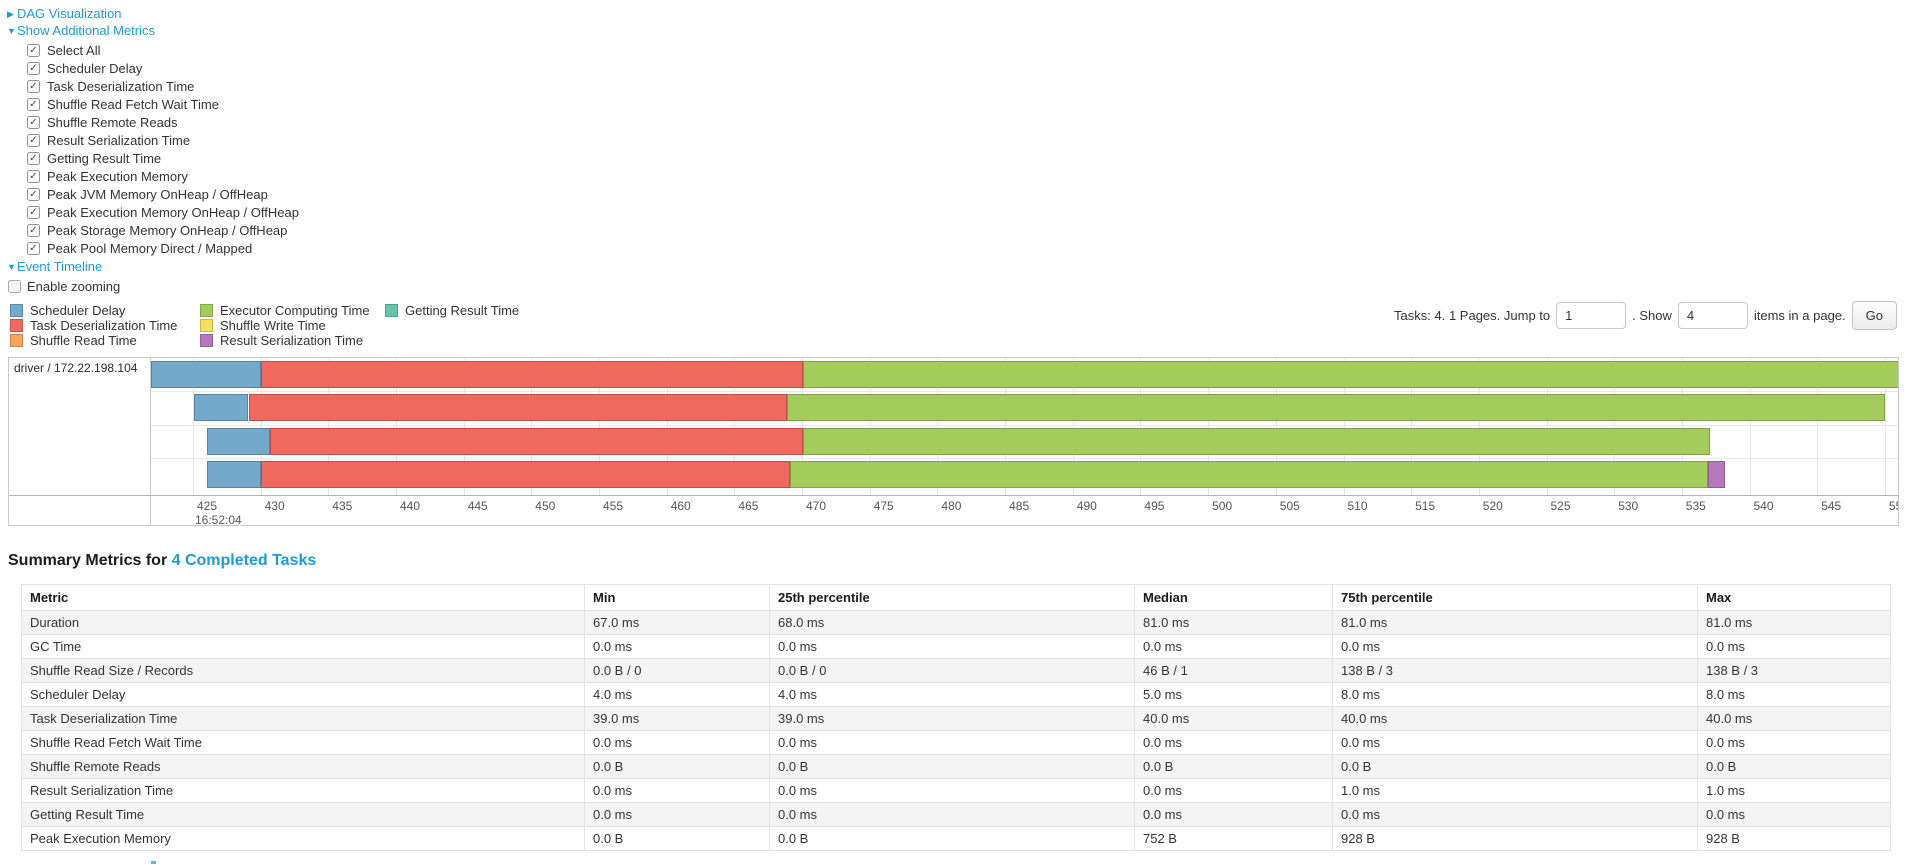  Describe the element at coordinates (285, 325) in the screenshot. I see `legend-item: Shuffle Write Time` at that location.